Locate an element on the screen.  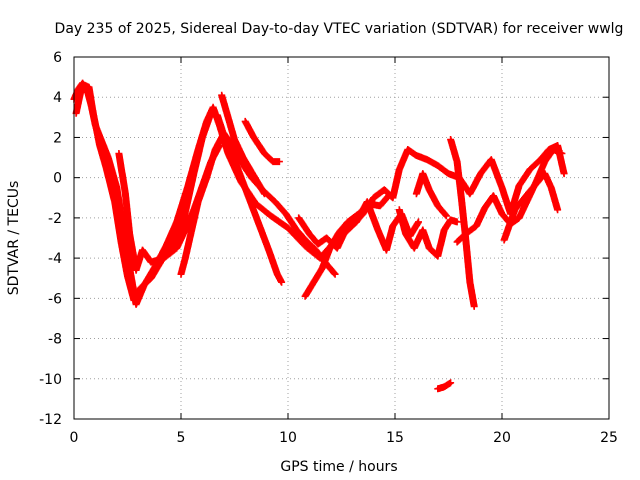
x-tick-label: 0 is located at coordinates (74, 438).